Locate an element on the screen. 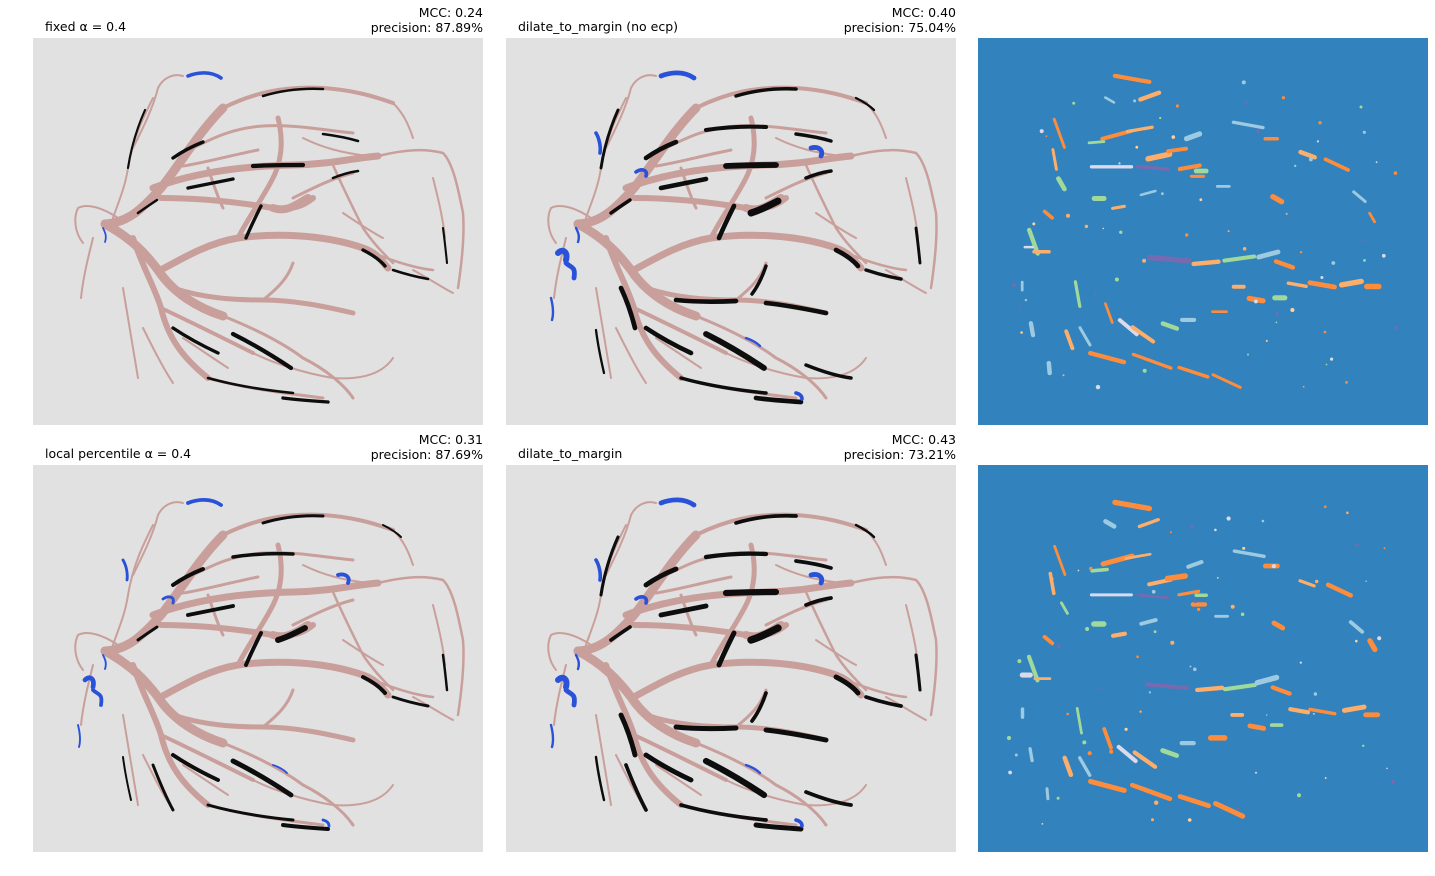 This screenshot has width=1435, height=876. panel-metrics: MCC: 0.31 precision: 87.69% is located at coordinates (427, 447).